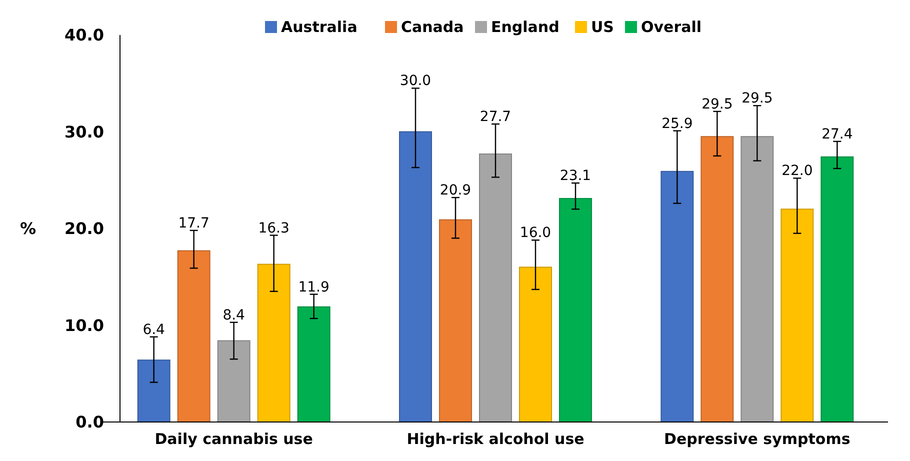 The image size is (910, 461). I want to click on y-tick-label: 0.0, so click(90, 422).